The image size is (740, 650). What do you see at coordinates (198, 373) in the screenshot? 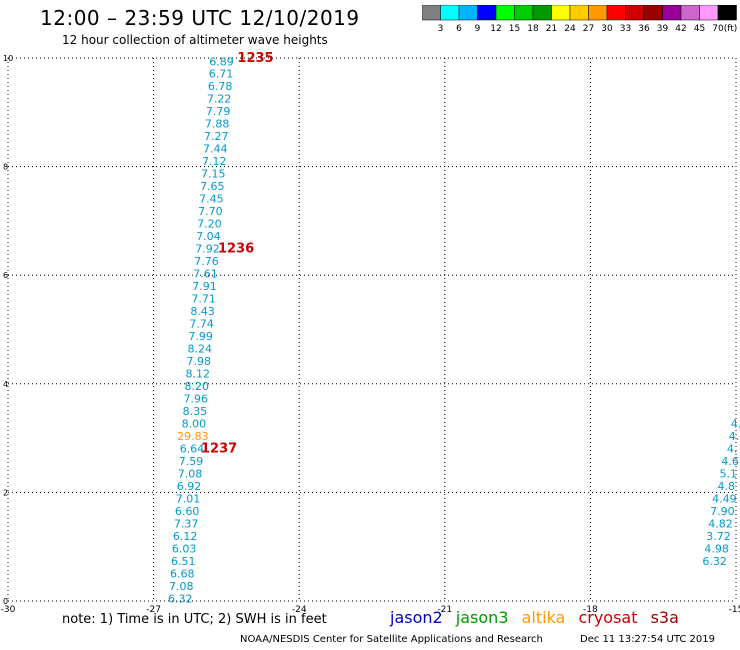
I see `wave-height-label: 8.12` at bounding box center [198, 373].